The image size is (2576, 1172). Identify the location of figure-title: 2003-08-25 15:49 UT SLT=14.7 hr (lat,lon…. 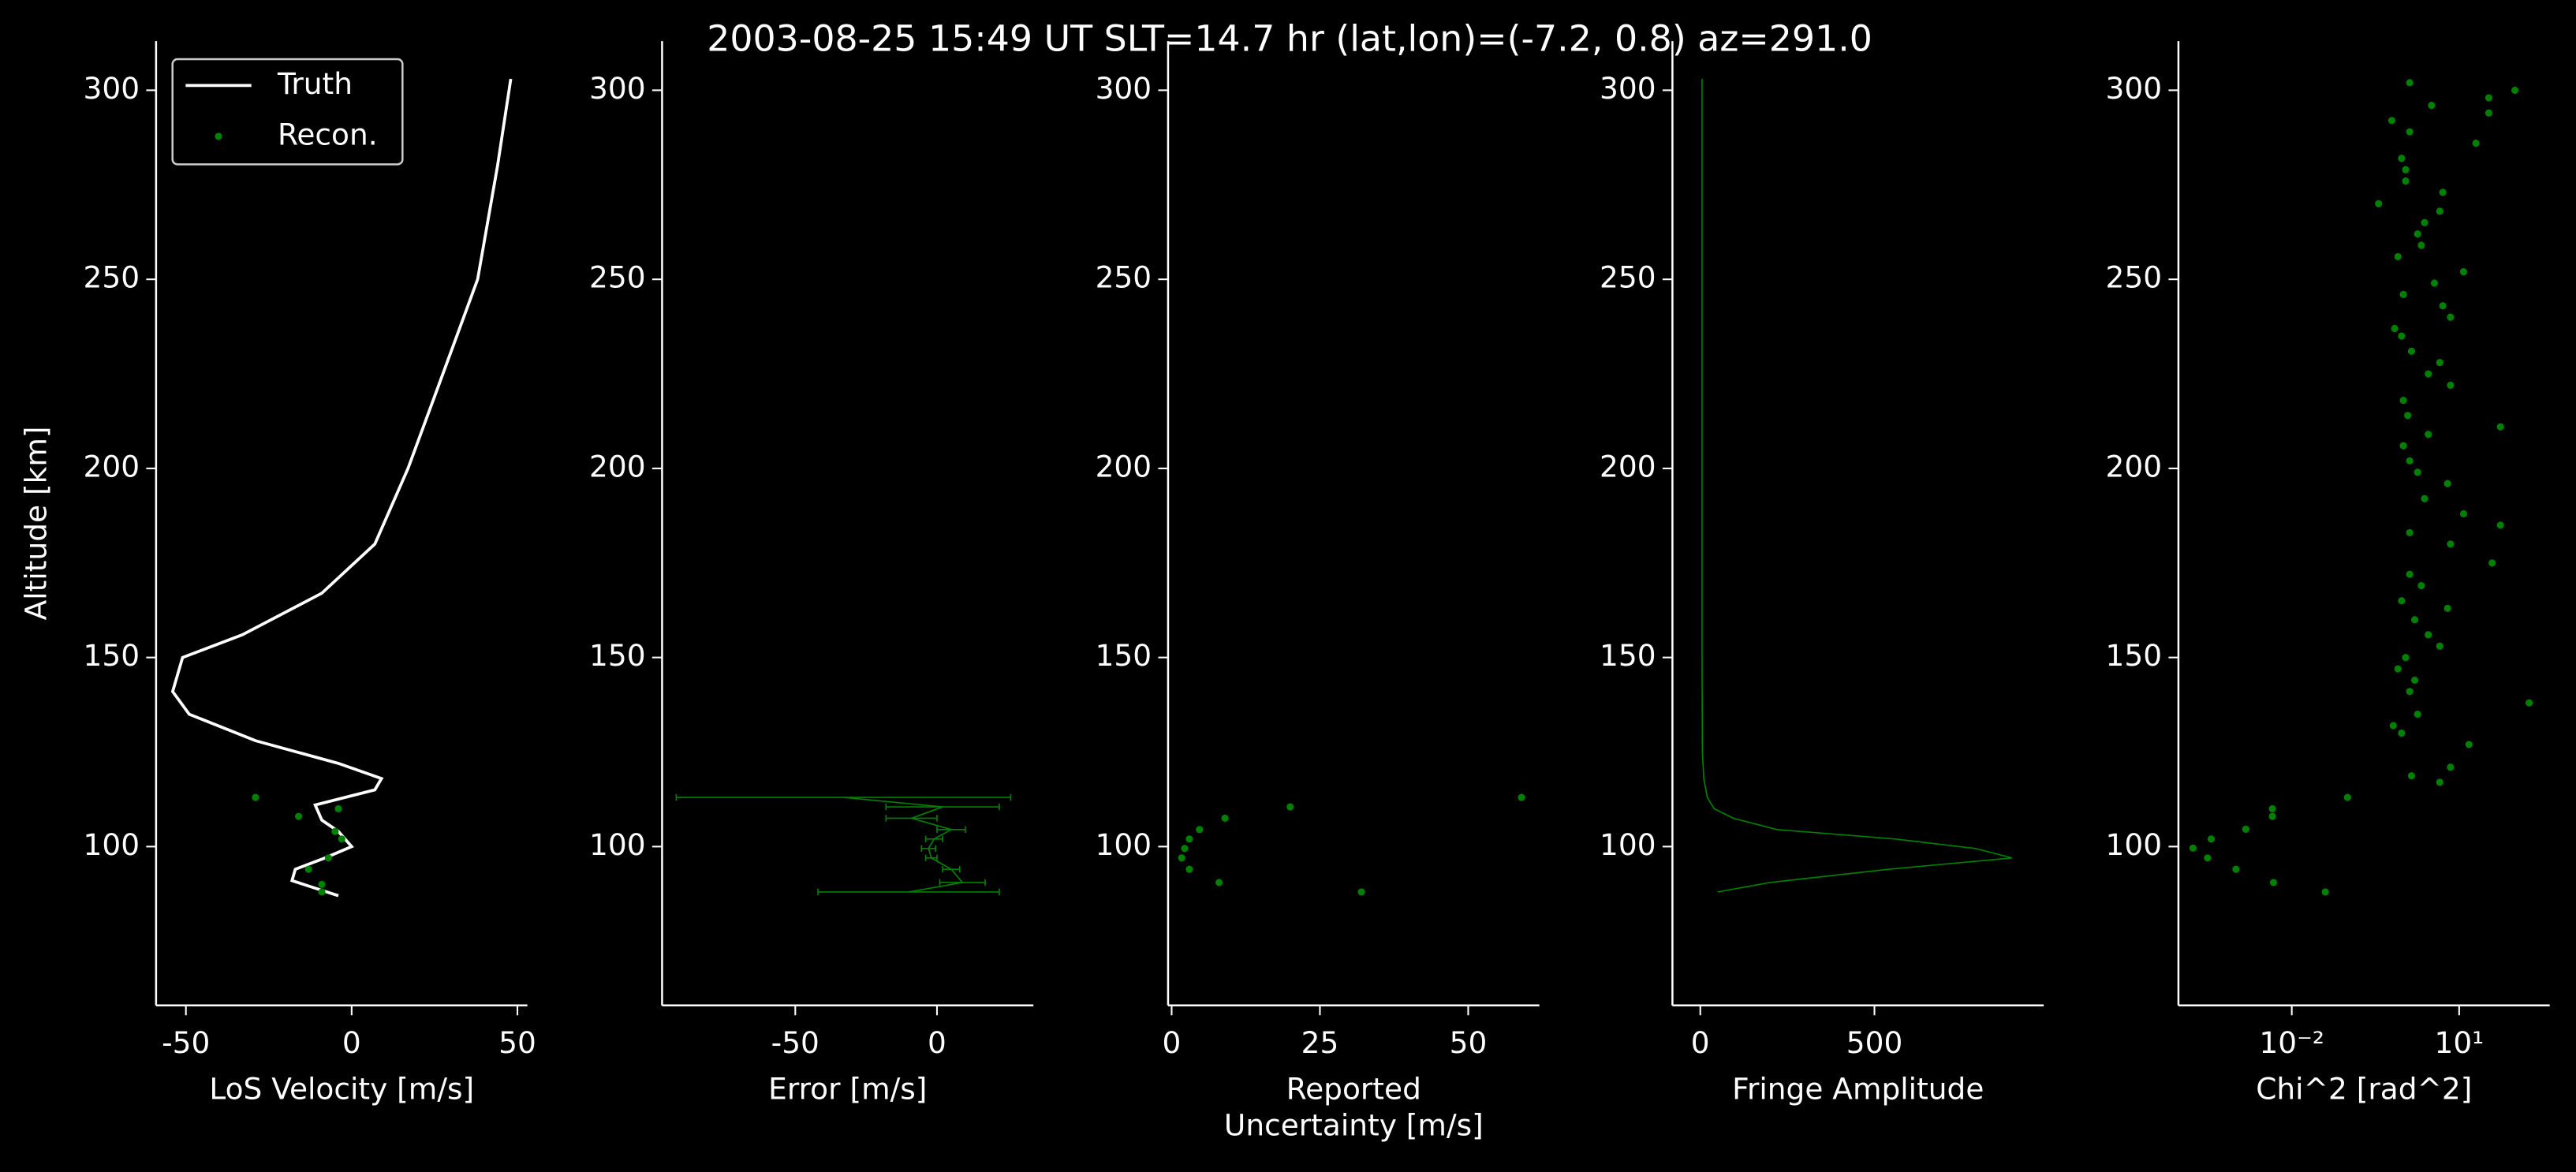
(1289, 39).